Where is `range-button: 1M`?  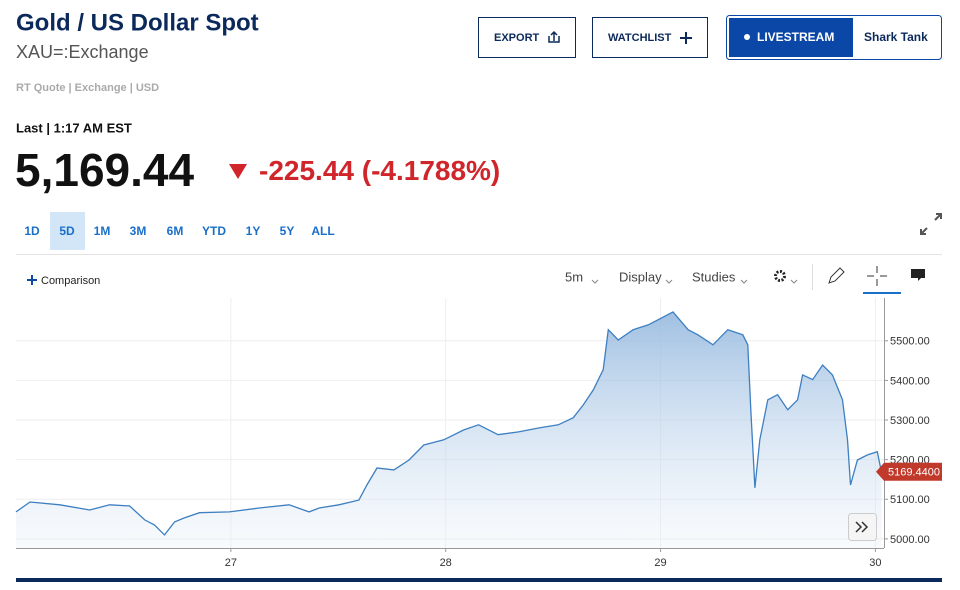 range-button: 1M is located at coordinates (102, 231).